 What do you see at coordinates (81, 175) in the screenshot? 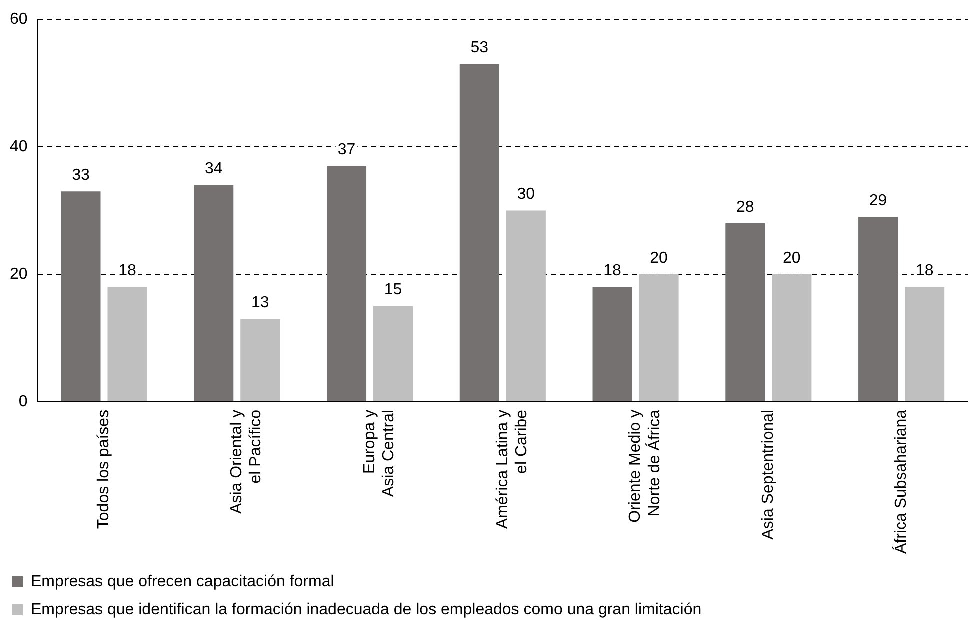
I see `data-label: 33` at bounding box center [81, 175].